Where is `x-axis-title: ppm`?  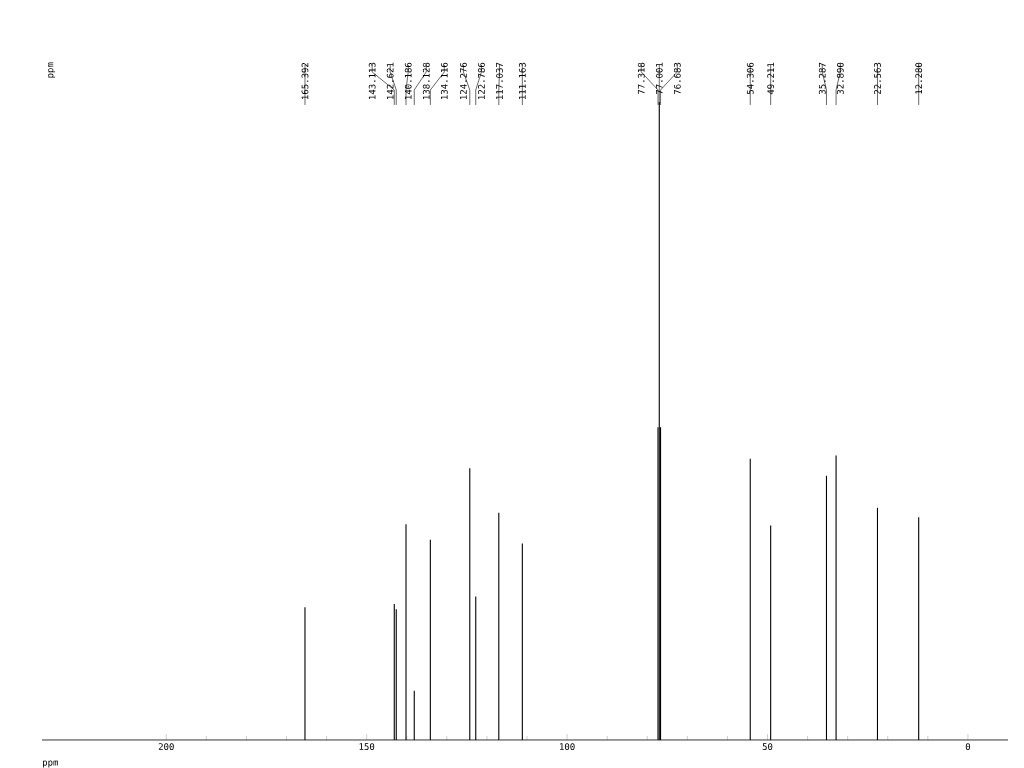 x-axis-title: ppm is located at coordinates (51, 764).